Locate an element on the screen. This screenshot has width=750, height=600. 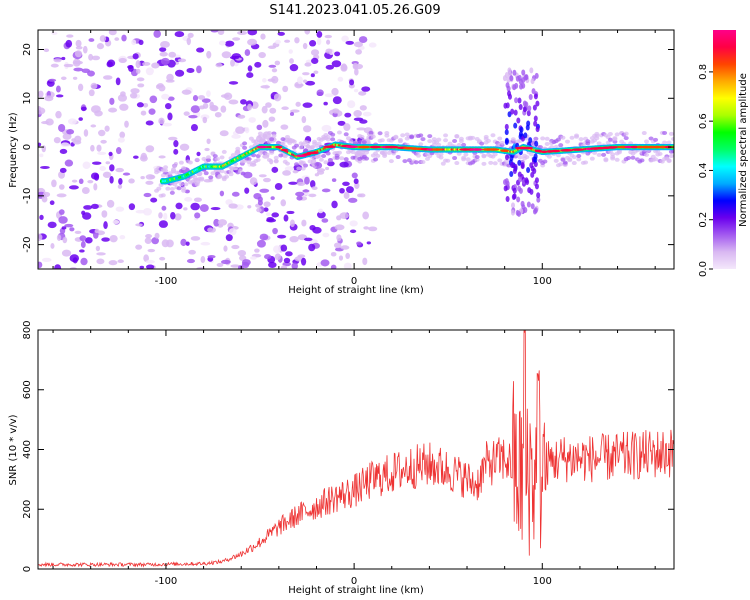
y-tick-label: -20 is located at coordinates (27, 244).